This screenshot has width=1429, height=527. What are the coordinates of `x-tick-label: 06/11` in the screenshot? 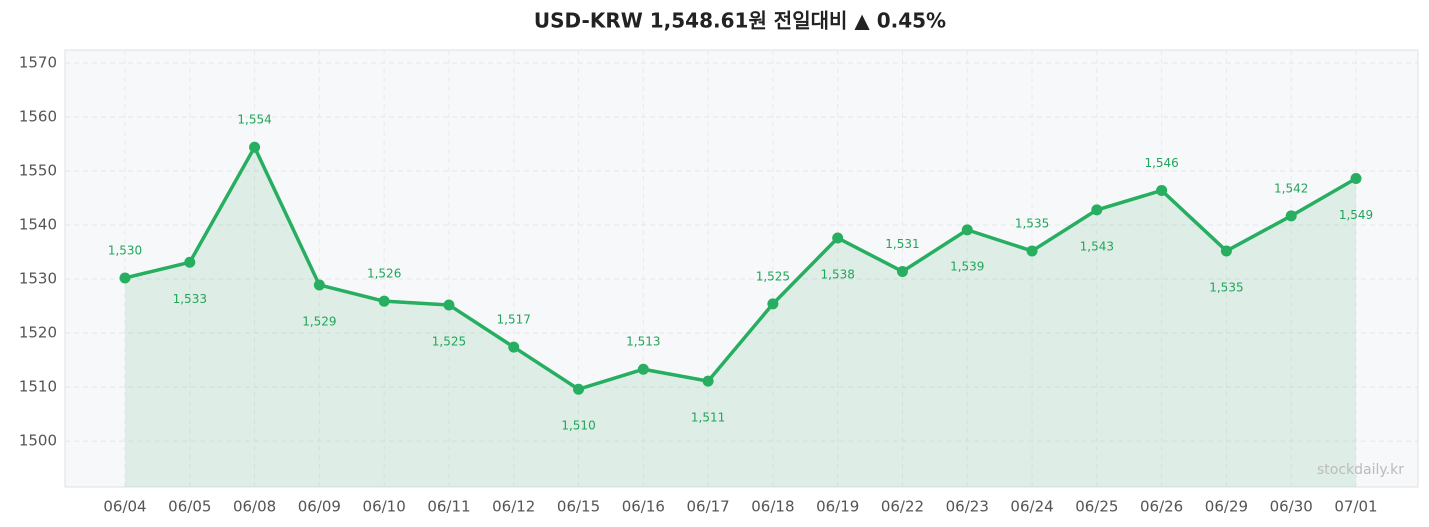 It's located at (448, 507).